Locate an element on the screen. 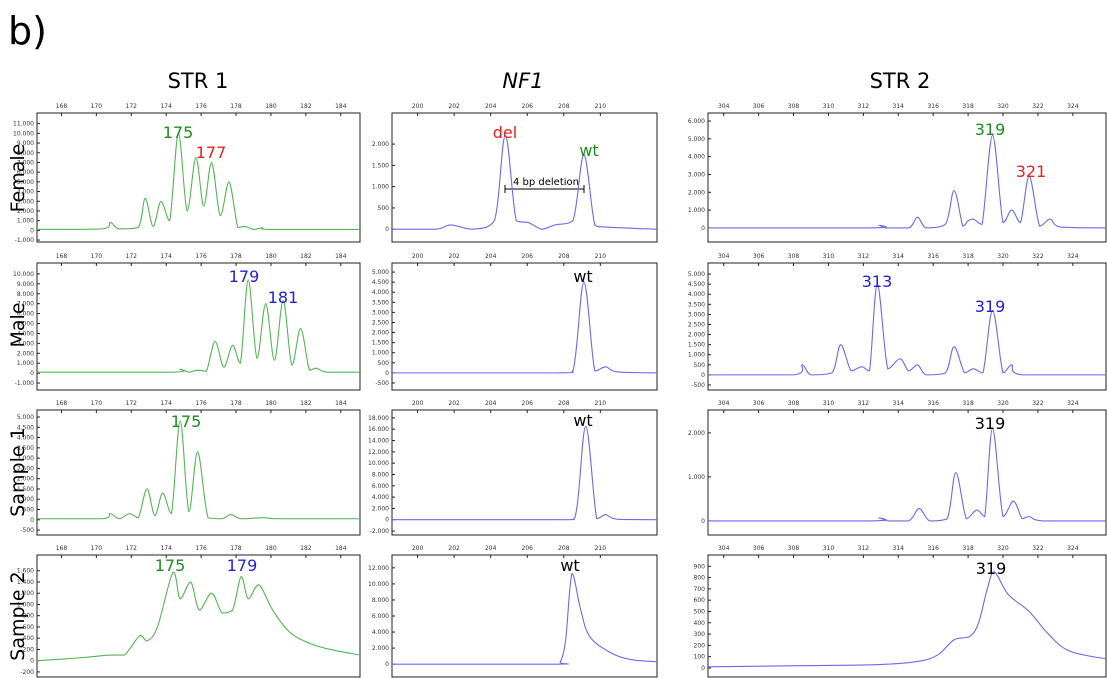 The height and width of the screenshot is (678, 1107). y-tick-label: 1.500 is located at coordinates (380, 343).